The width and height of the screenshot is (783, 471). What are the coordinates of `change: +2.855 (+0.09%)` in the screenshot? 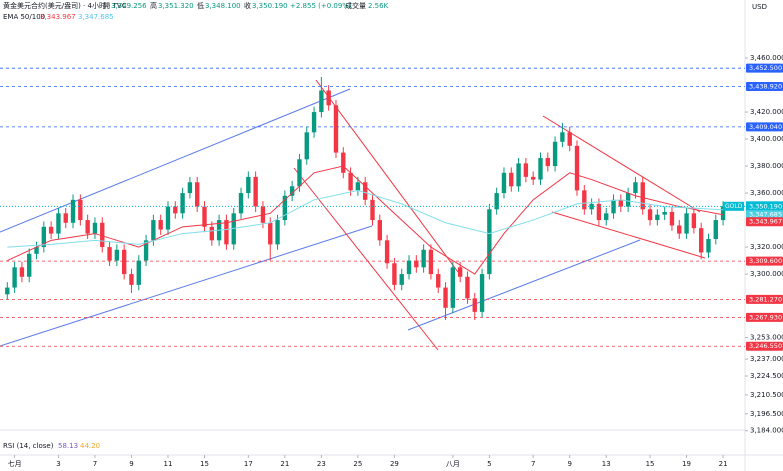 It's located at (321, 6).